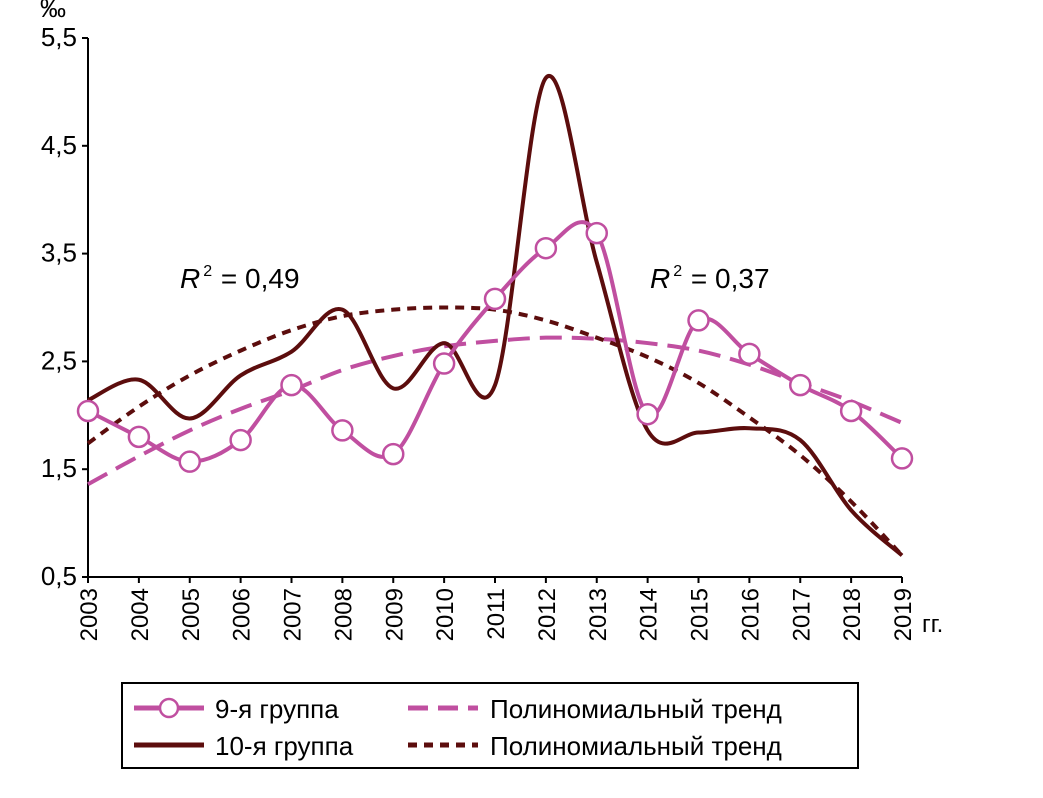  I want to click on x-tick-label: 2014, so click(649, 614).